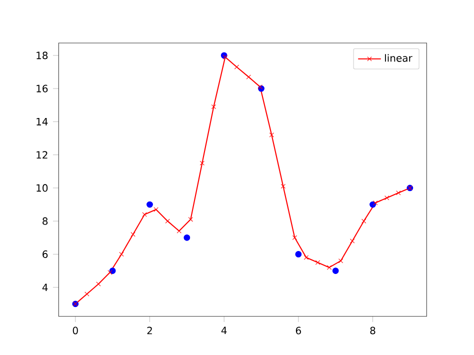  I want to click on y-tick-label: 12, so click(42, 155).